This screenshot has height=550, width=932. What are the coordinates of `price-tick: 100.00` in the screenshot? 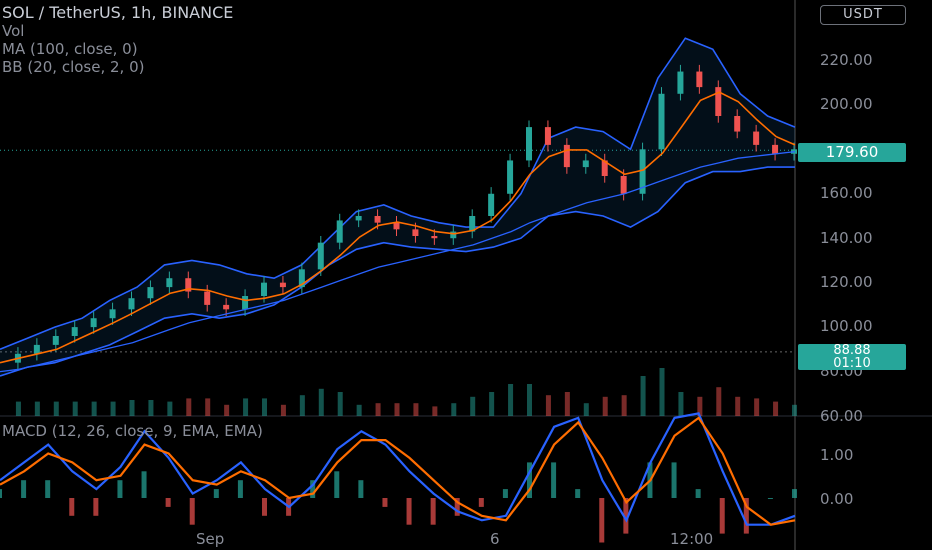 It's located at (846, 326).